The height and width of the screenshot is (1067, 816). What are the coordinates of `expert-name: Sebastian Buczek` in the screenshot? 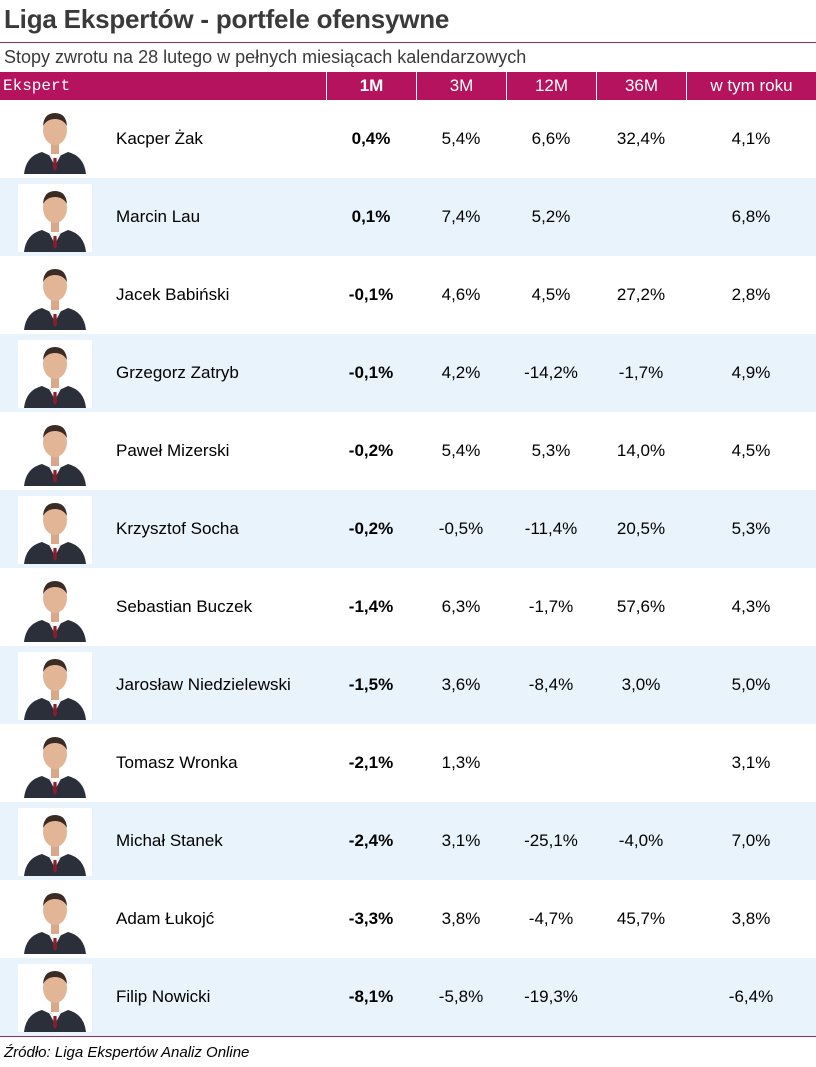 It's located at (184, 606).